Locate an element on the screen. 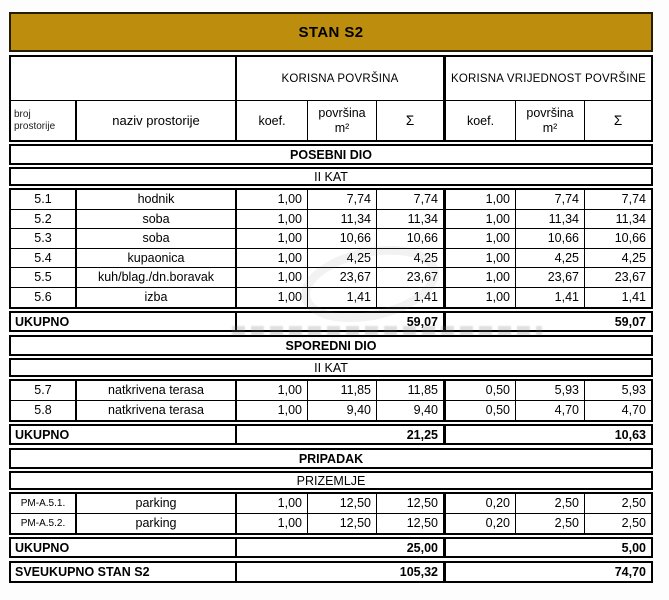 Image resolution: width=669 pixels, height=600 pixels. room-name-cell: hodnik is located at coordinates (155, 199).